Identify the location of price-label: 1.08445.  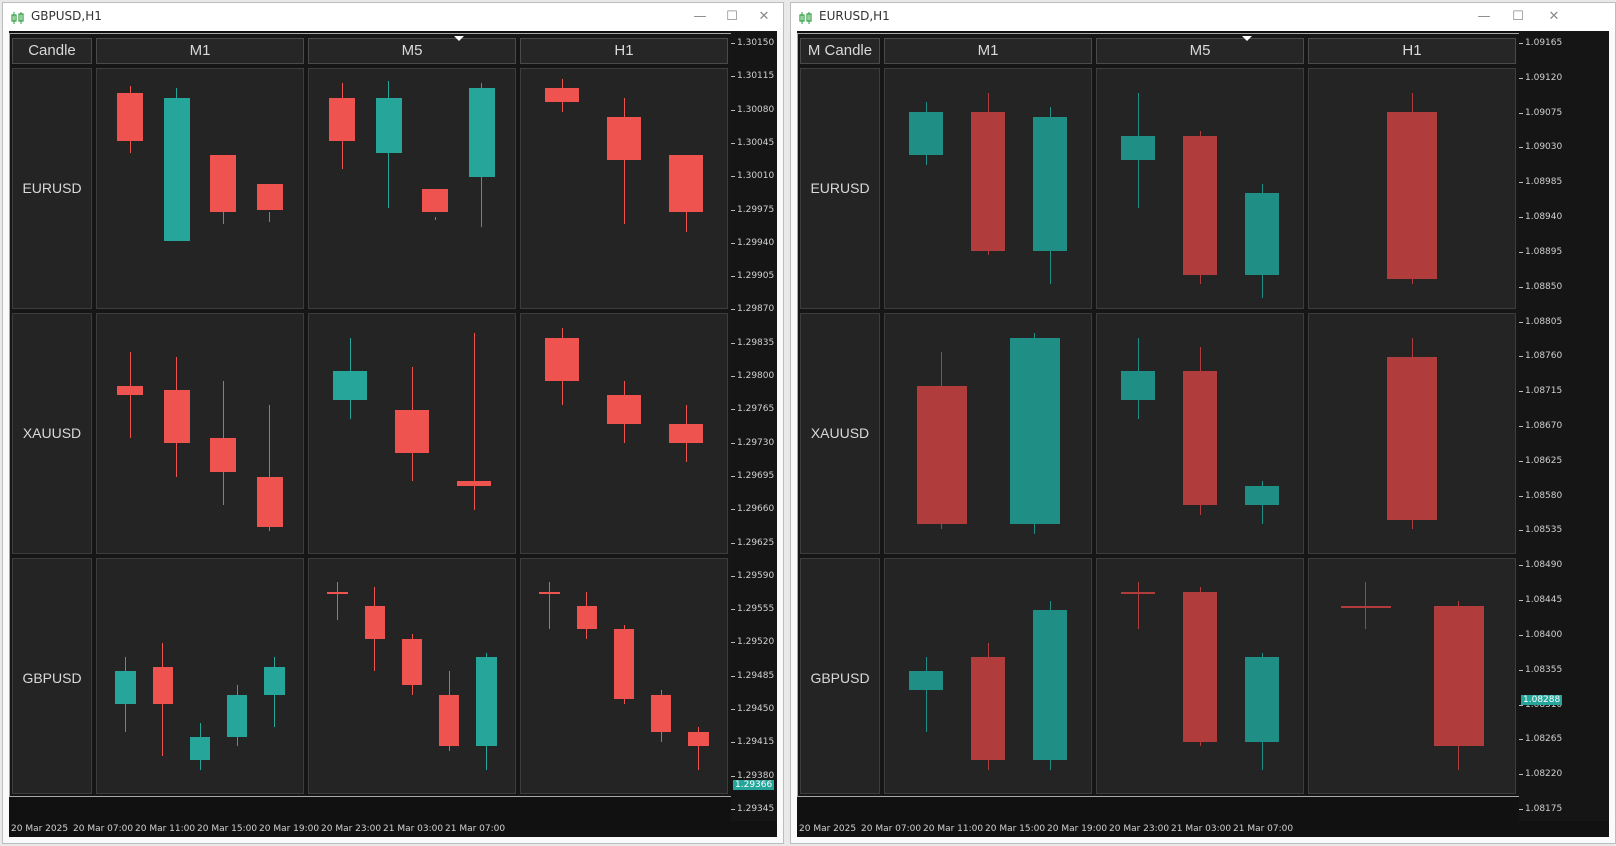
(1544, 600).